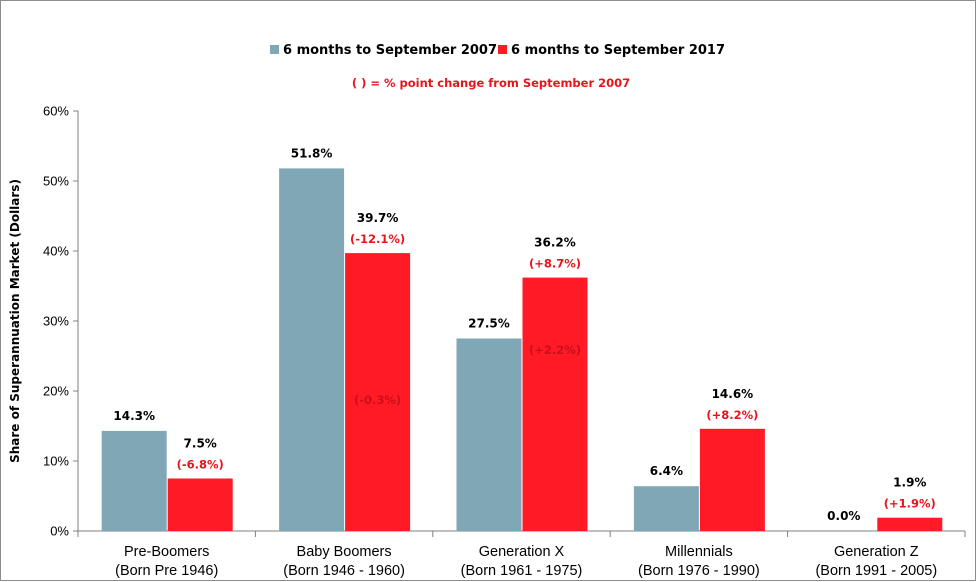  Describe the element at coordinates (489, 324) in the screenshot. I see `value-label-2007: 27.5%` at that location.